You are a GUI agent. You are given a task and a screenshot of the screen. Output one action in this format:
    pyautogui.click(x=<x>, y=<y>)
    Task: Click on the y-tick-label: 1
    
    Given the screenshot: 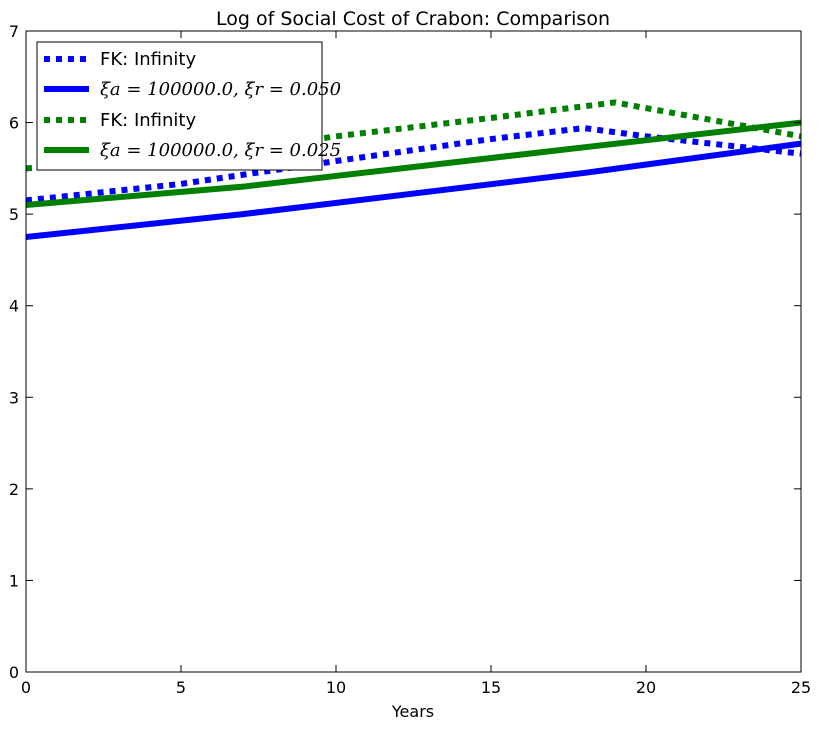 What is the action you would take?
    pyautogui.click(x=14, y=580)
    